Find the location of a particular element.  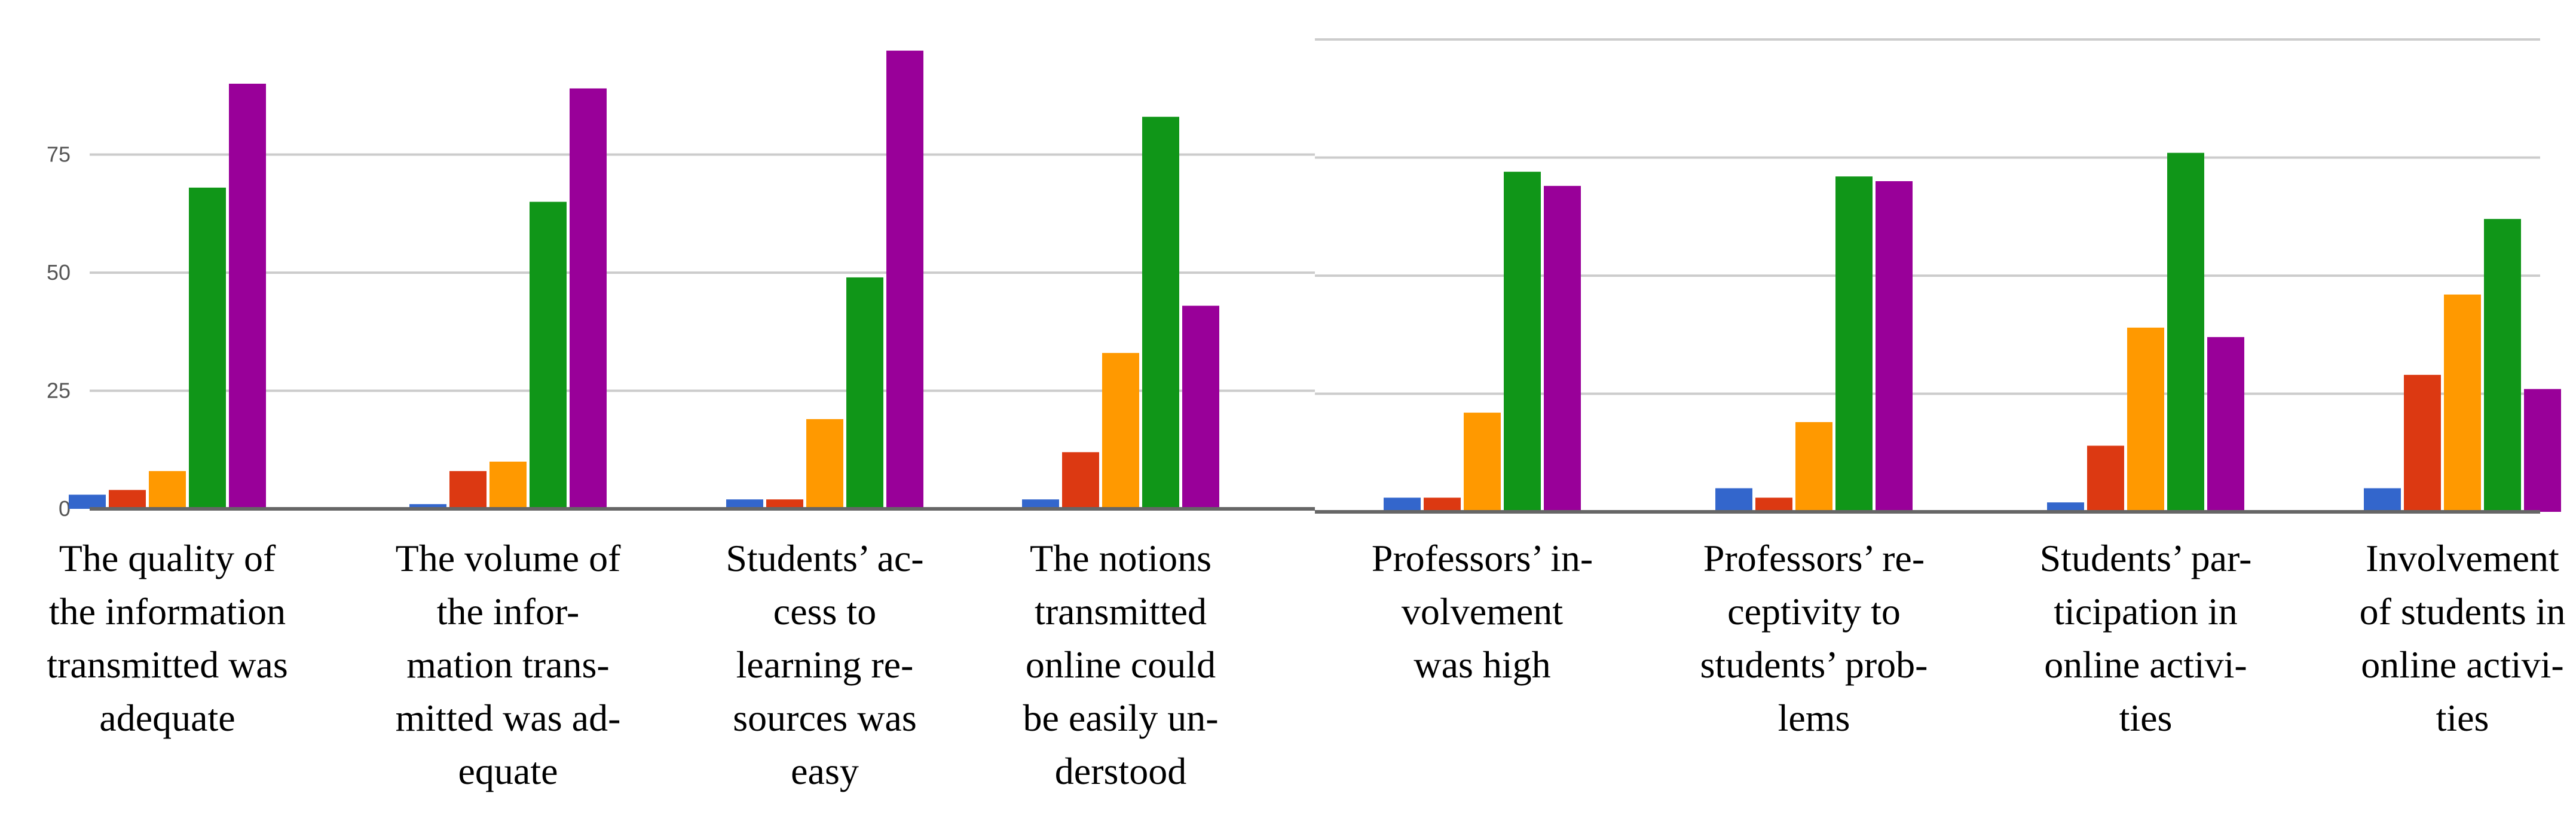

category-label-line: Professors’ in- is located at coordinates (1482, 558).